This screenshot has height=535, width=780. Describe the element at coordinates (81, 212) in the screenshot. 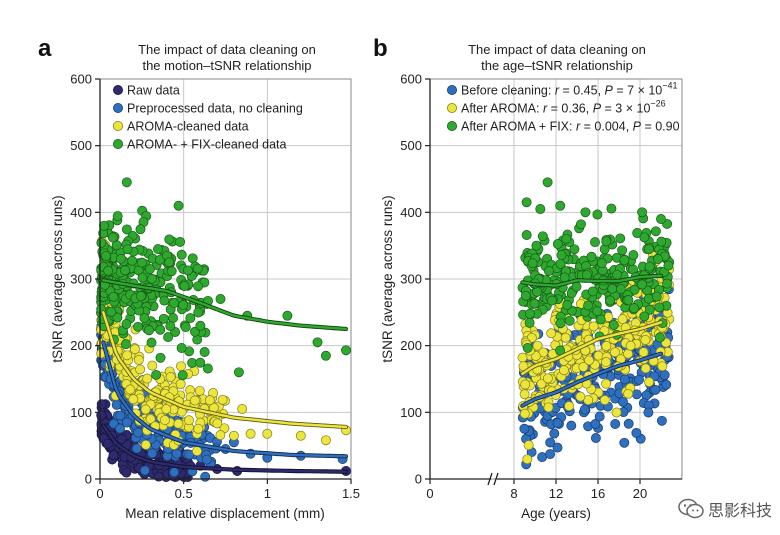

I see `y-tick-label: 400` at that location.